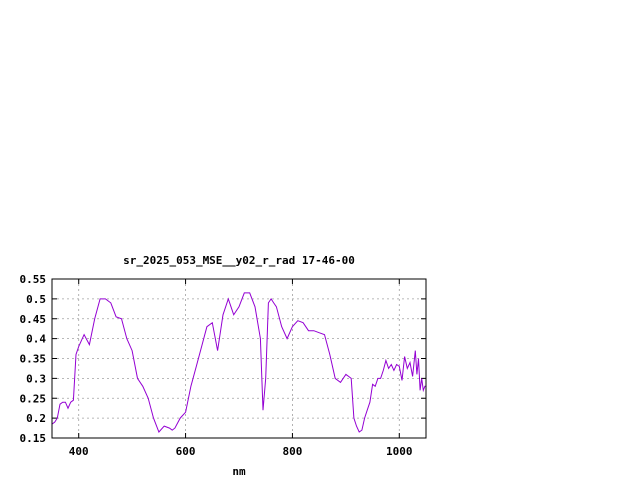 Image resolution: width=640 pixels, height=480 pixels. What do you see at coordinates (36, 339) in the screenshot?
I see `y-tick-label: 0.4` at bounding box center [36, 339].